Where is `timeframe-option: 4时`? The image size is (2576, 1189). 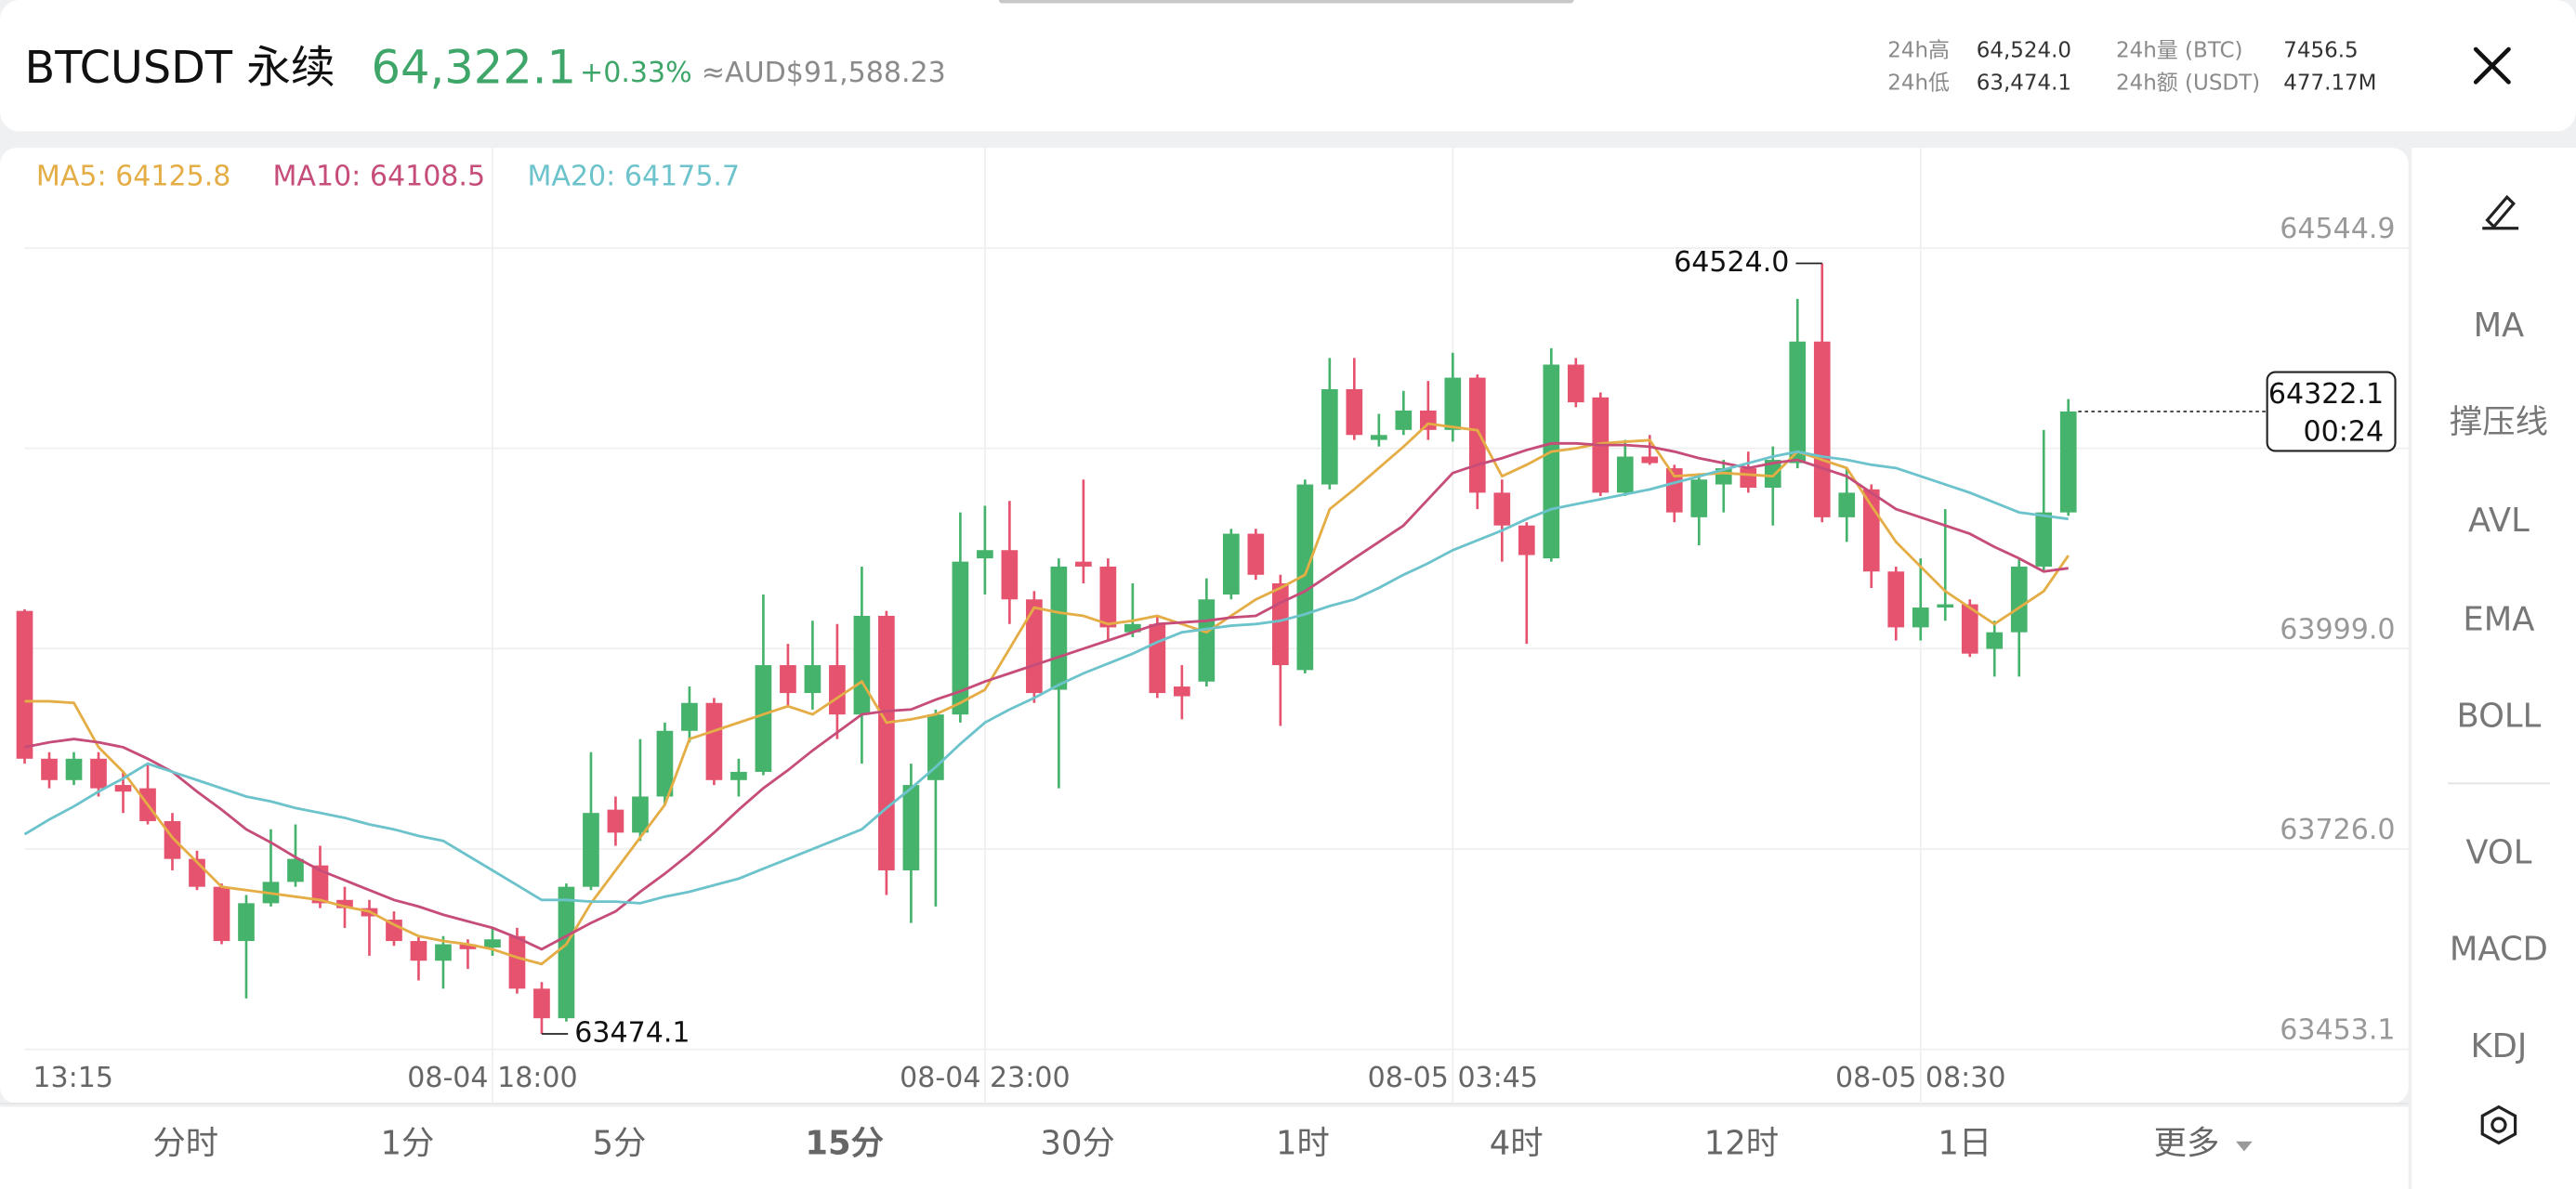 timeframe-option: 4时 is located at coordinates (1517, 1143).